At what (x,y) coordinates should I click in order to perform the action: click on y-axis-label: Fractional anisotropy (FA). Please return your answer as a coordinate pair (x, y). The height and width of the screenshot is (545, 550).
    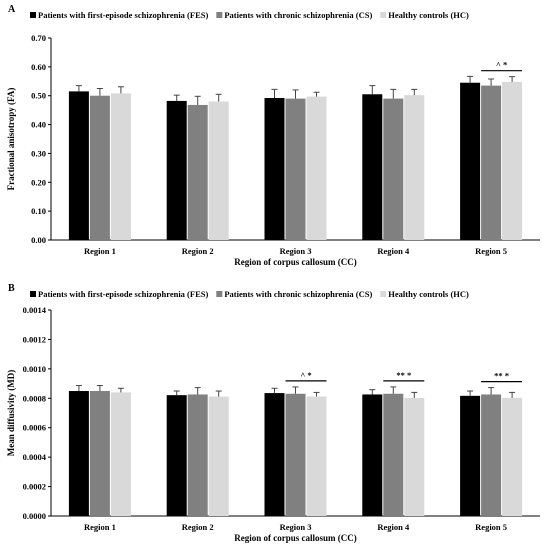
    Looking at the image, I should click on (11, 139).